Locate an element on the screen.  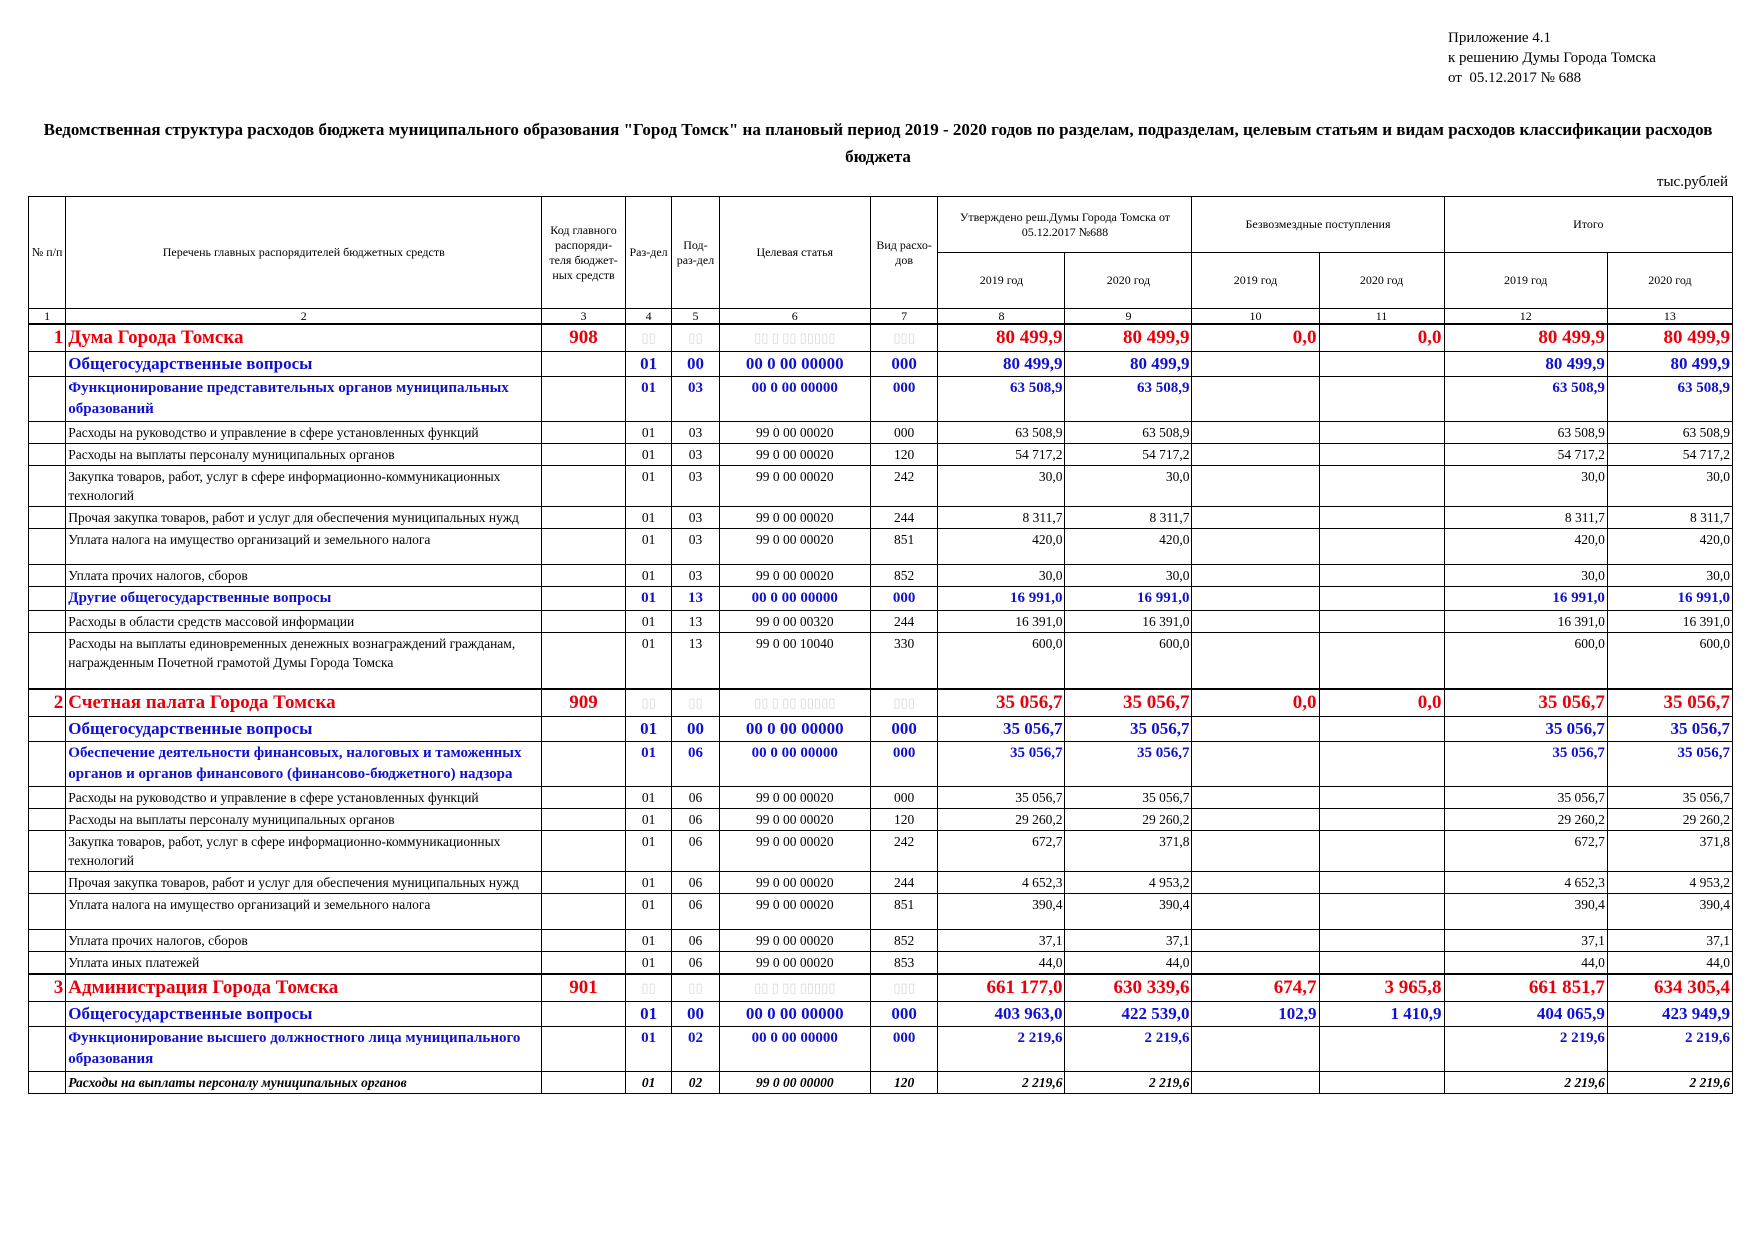
row-vid: 853 is located at coordinates (904, 962).